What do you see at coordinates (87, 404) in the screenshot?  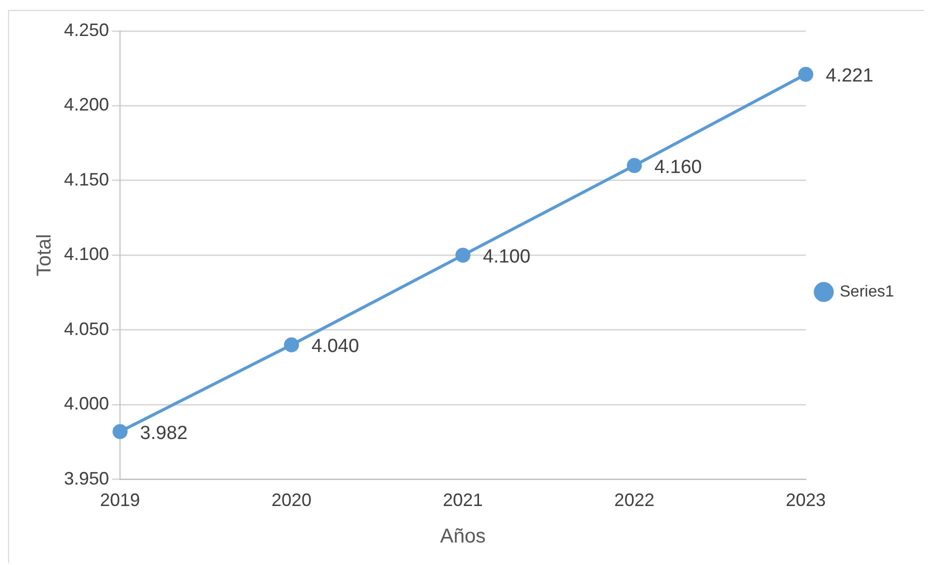 I see `y-tick-label: 4.000` at bounding box center [87, 404].